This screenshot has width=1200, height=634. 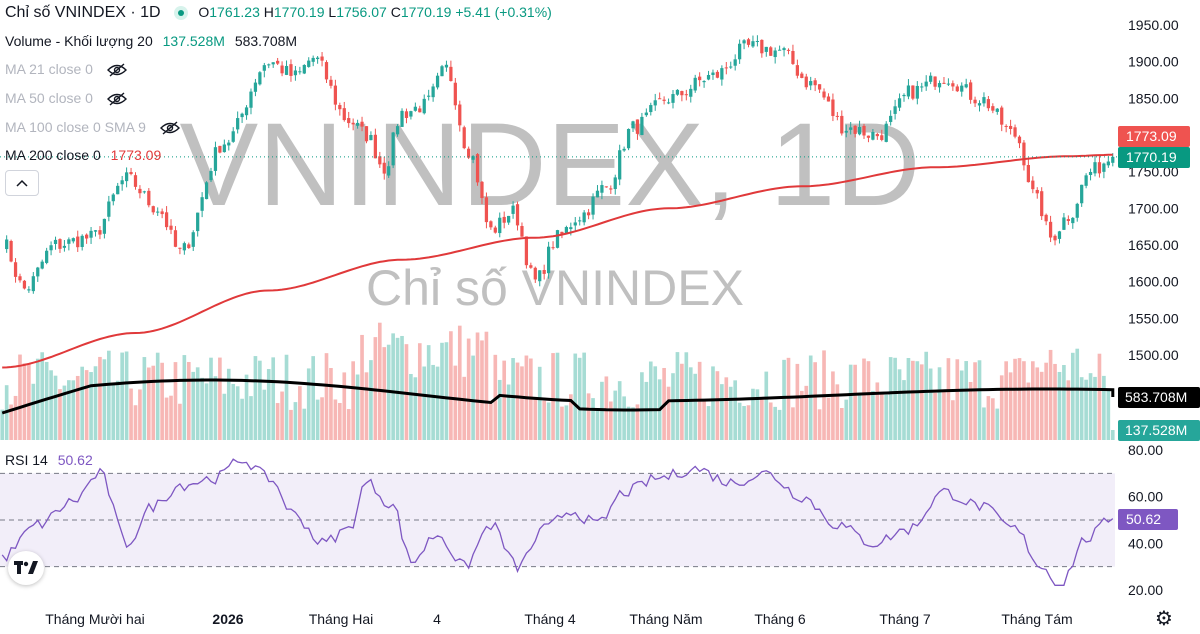 What do you see at coordinates (1145, 497) in the screenshot?
I see `rsi-tick-label: 60.00` at bounding box center [1145, 497].